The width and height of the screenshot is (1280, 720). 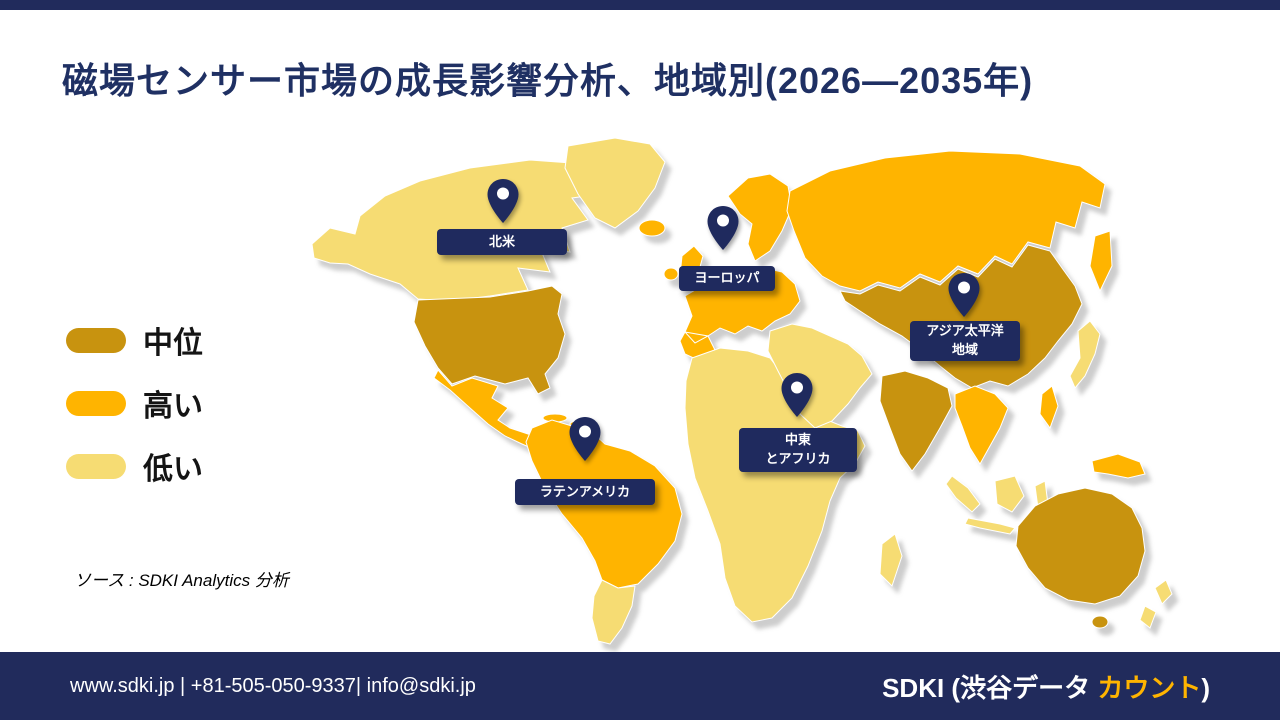 I want to click on legend-item-medium: 中位, so click(x=134, y=340).